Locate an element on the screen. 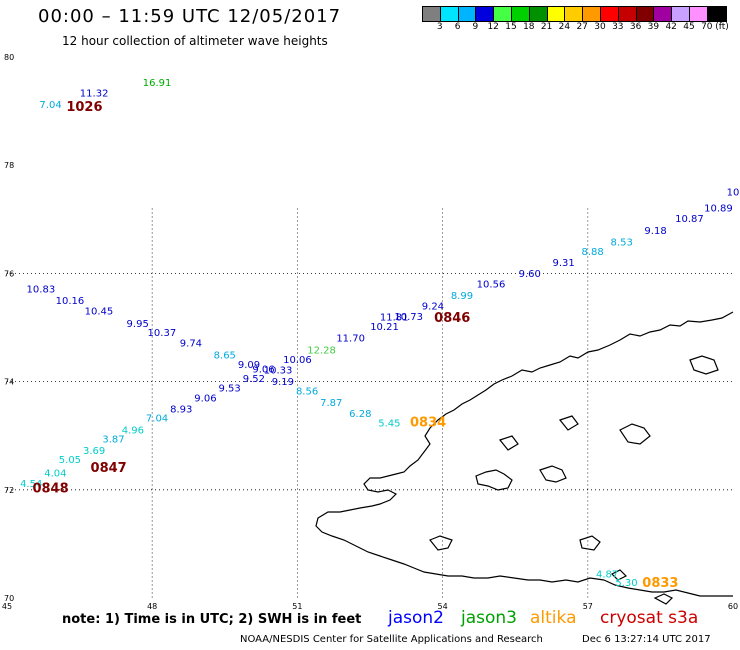 The image size is (740, 650). wave-height-label: 9.19 is located at coordinates (283, 382).